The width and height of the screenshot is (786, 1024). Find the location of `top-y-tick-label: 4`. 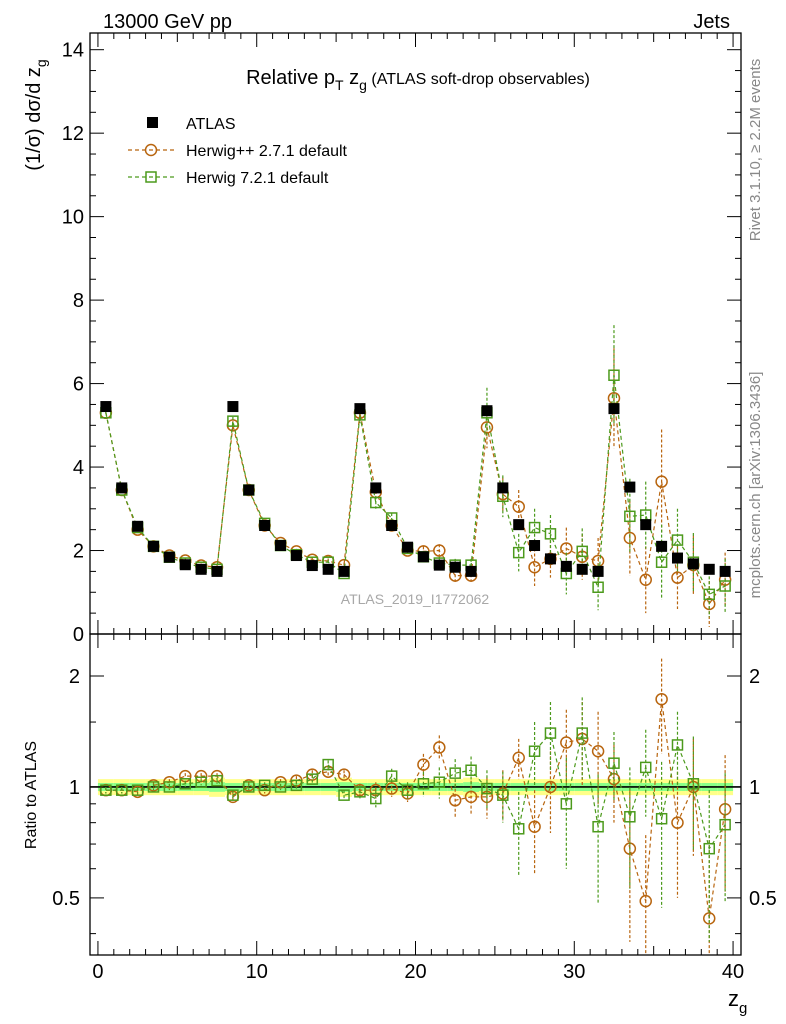

top-y-tick-label: 4 is located at coordinates (78, 468).